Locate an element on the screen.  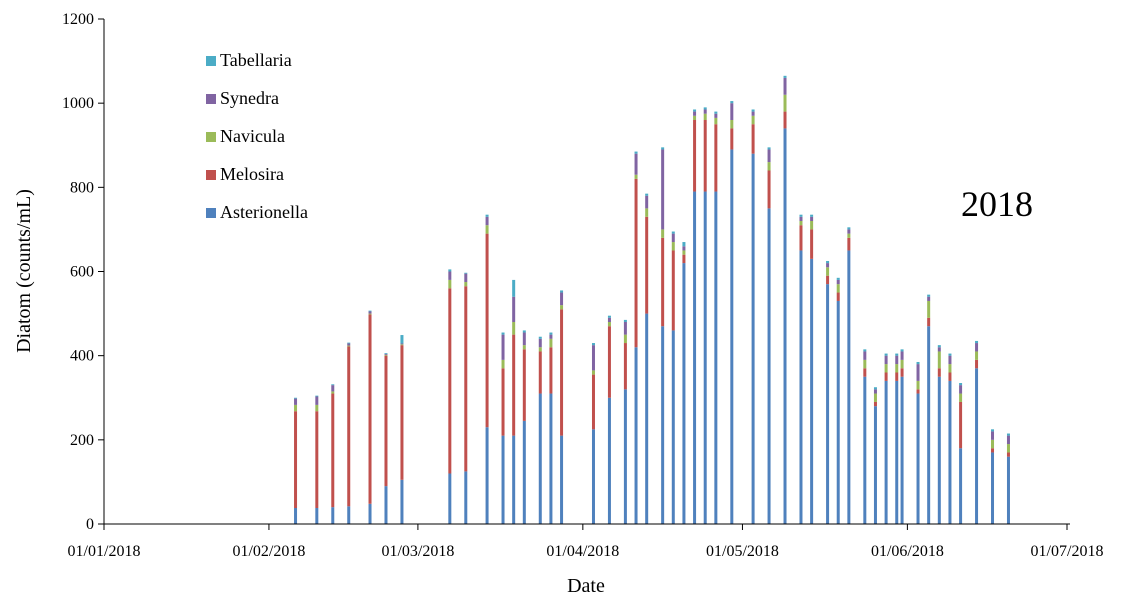
legend-swatch-navicula is located at coordinates (211, 137).